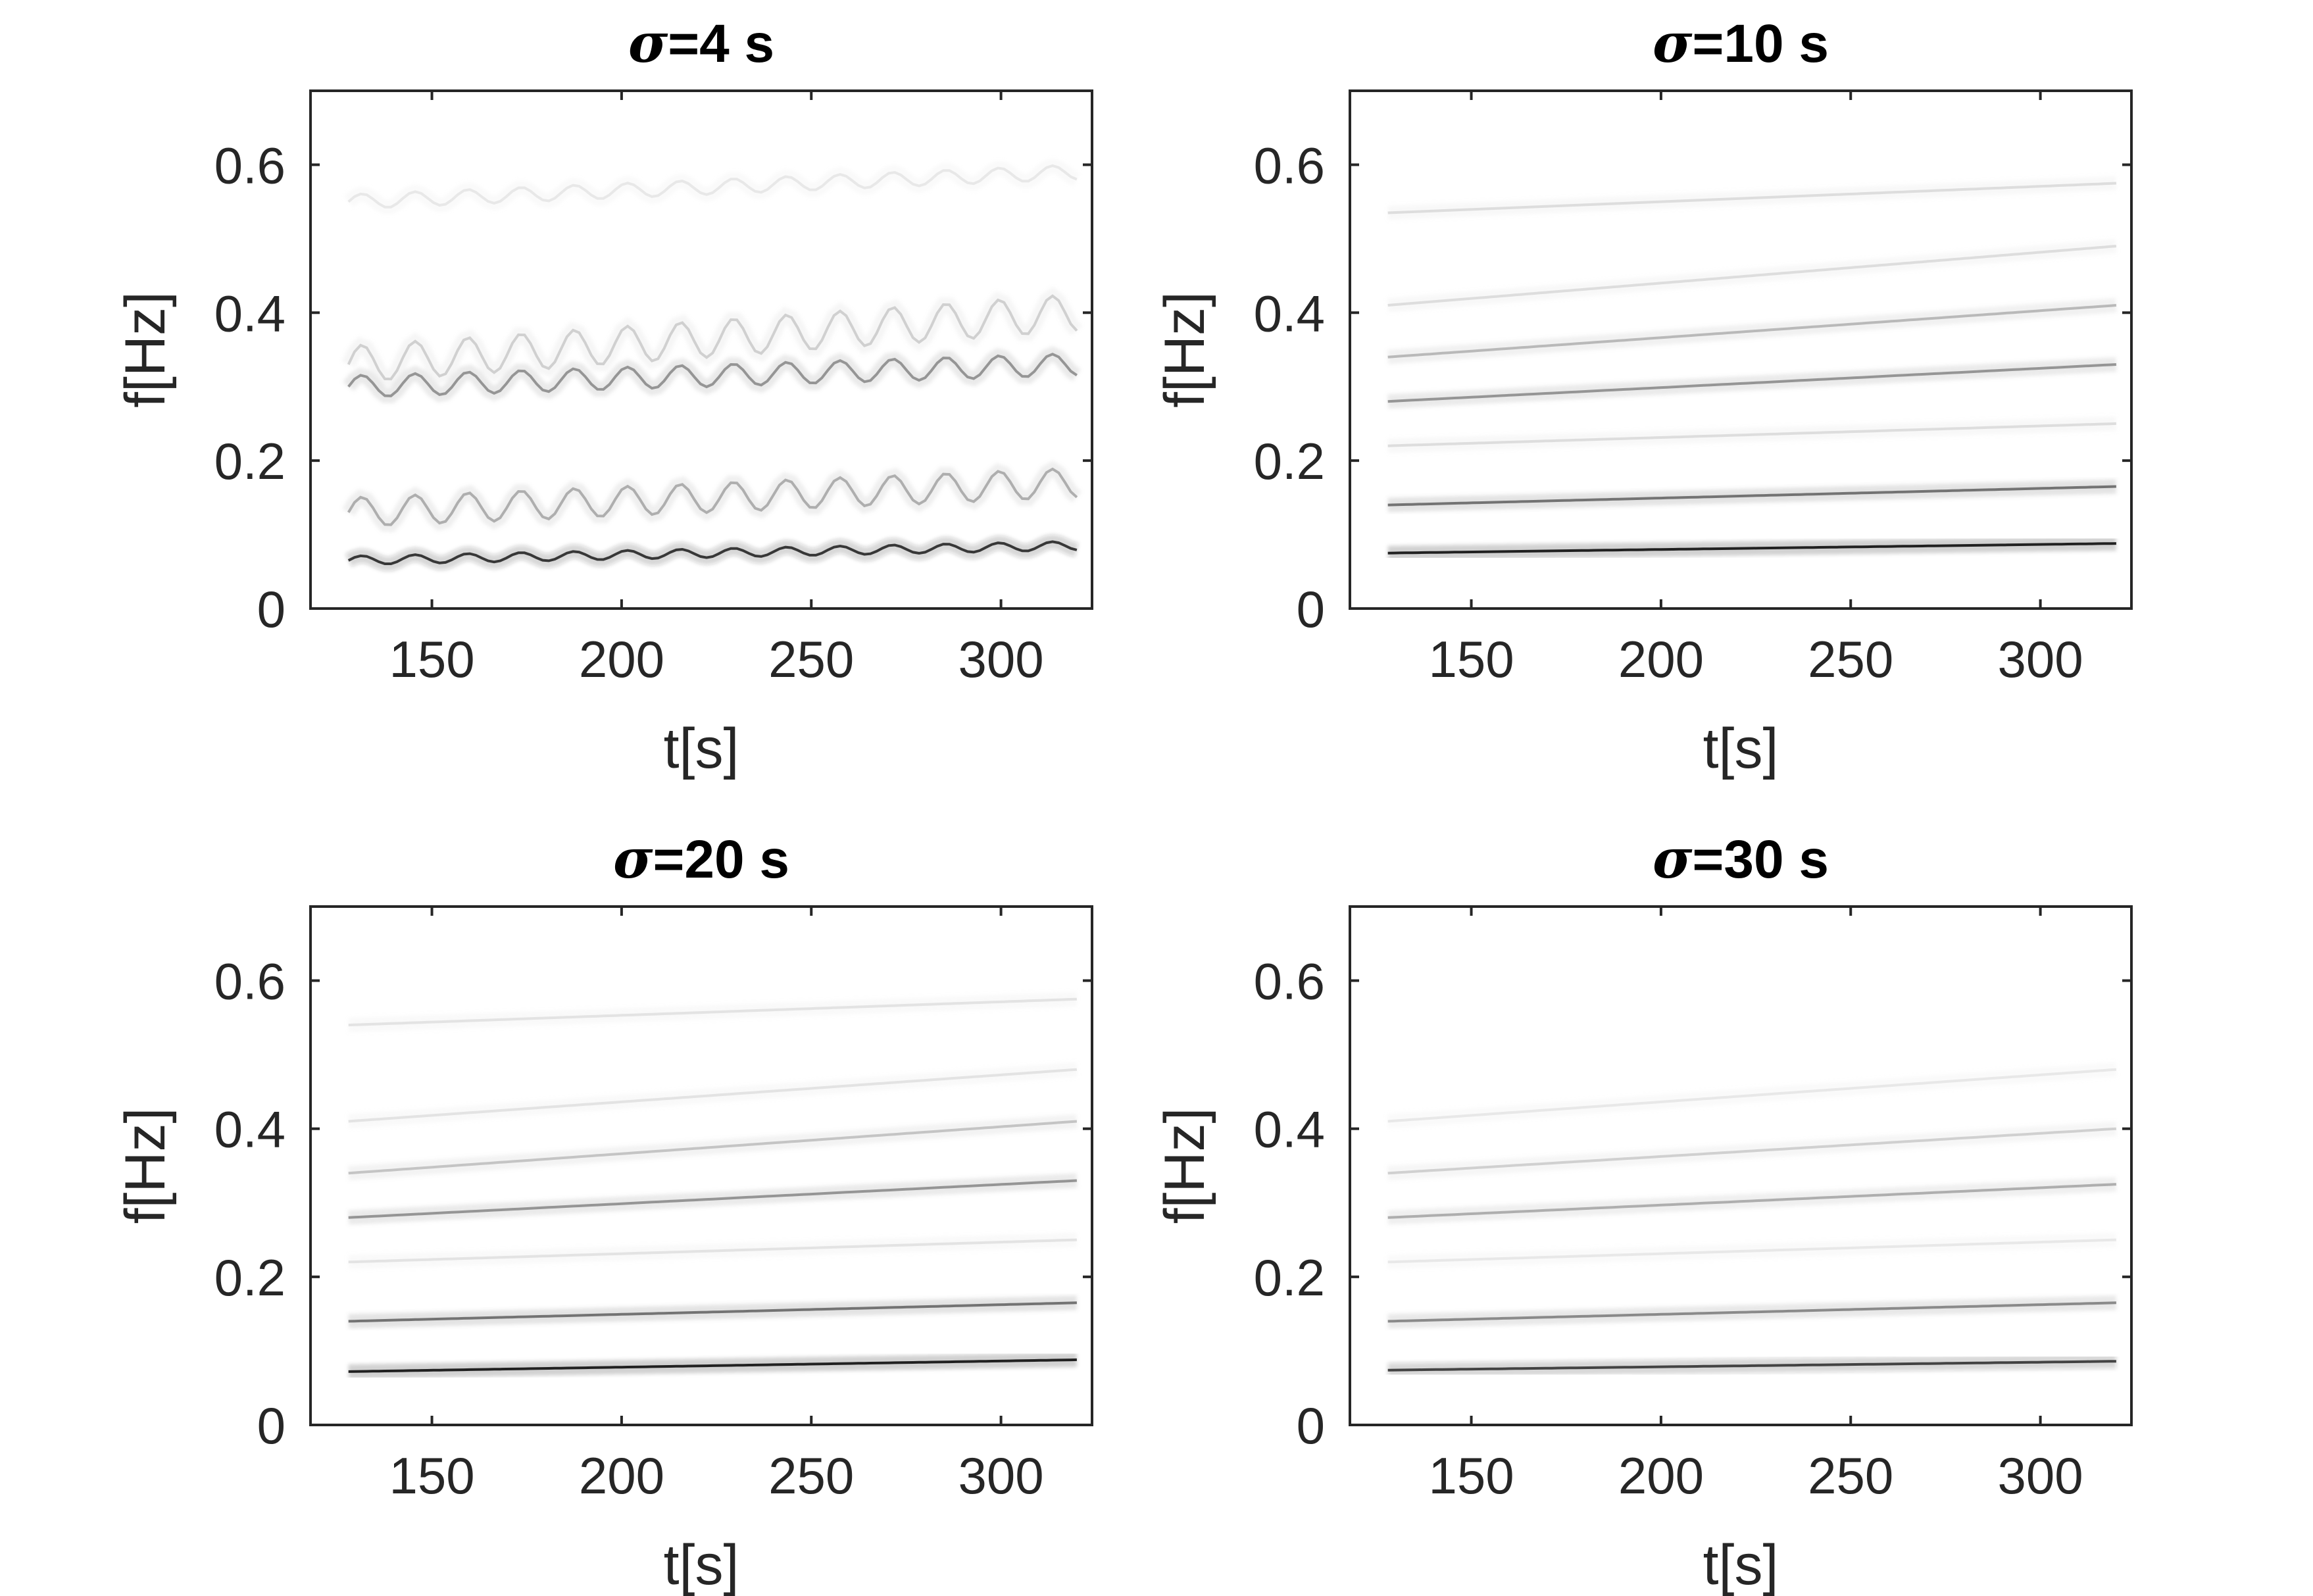 The image size is (2313, 1596). I want to click on chart-title: σ=4 s, so click(701, 43).